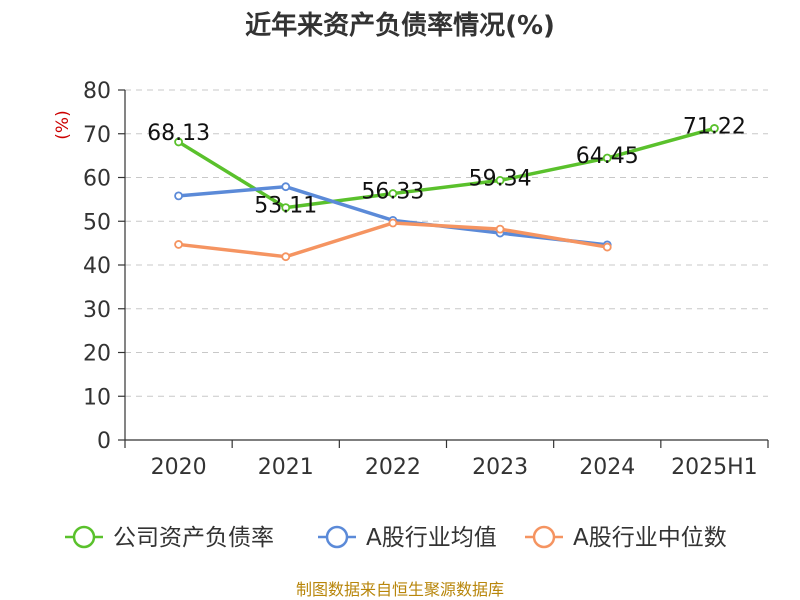 The height and width of the screenshot is (600, 800). I want to click on y-tick-label: 20, so click(97, 354).